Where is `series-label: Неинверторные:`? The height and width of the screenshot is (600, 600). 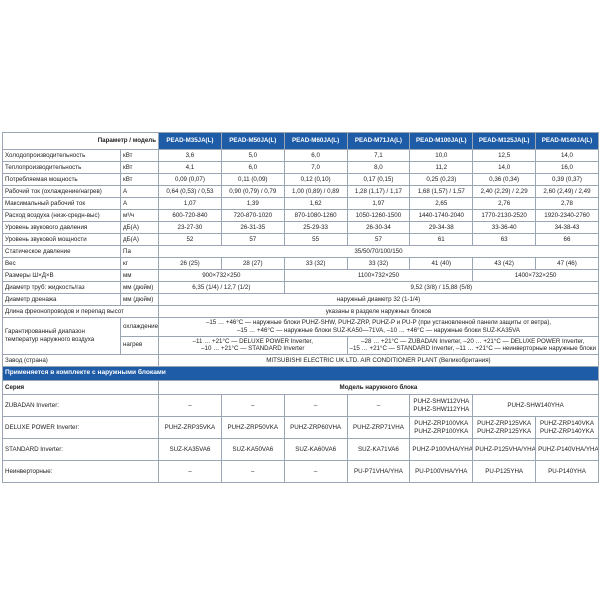
series-label: Неинверторные: is located at coordinates (80, 471).